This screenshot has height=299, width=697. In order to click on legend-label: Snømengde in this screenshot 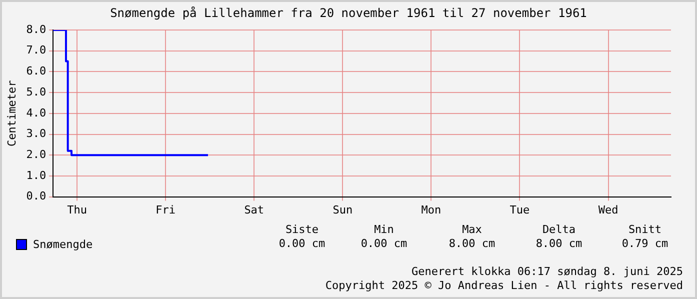, I will do `click(63, 244)`.